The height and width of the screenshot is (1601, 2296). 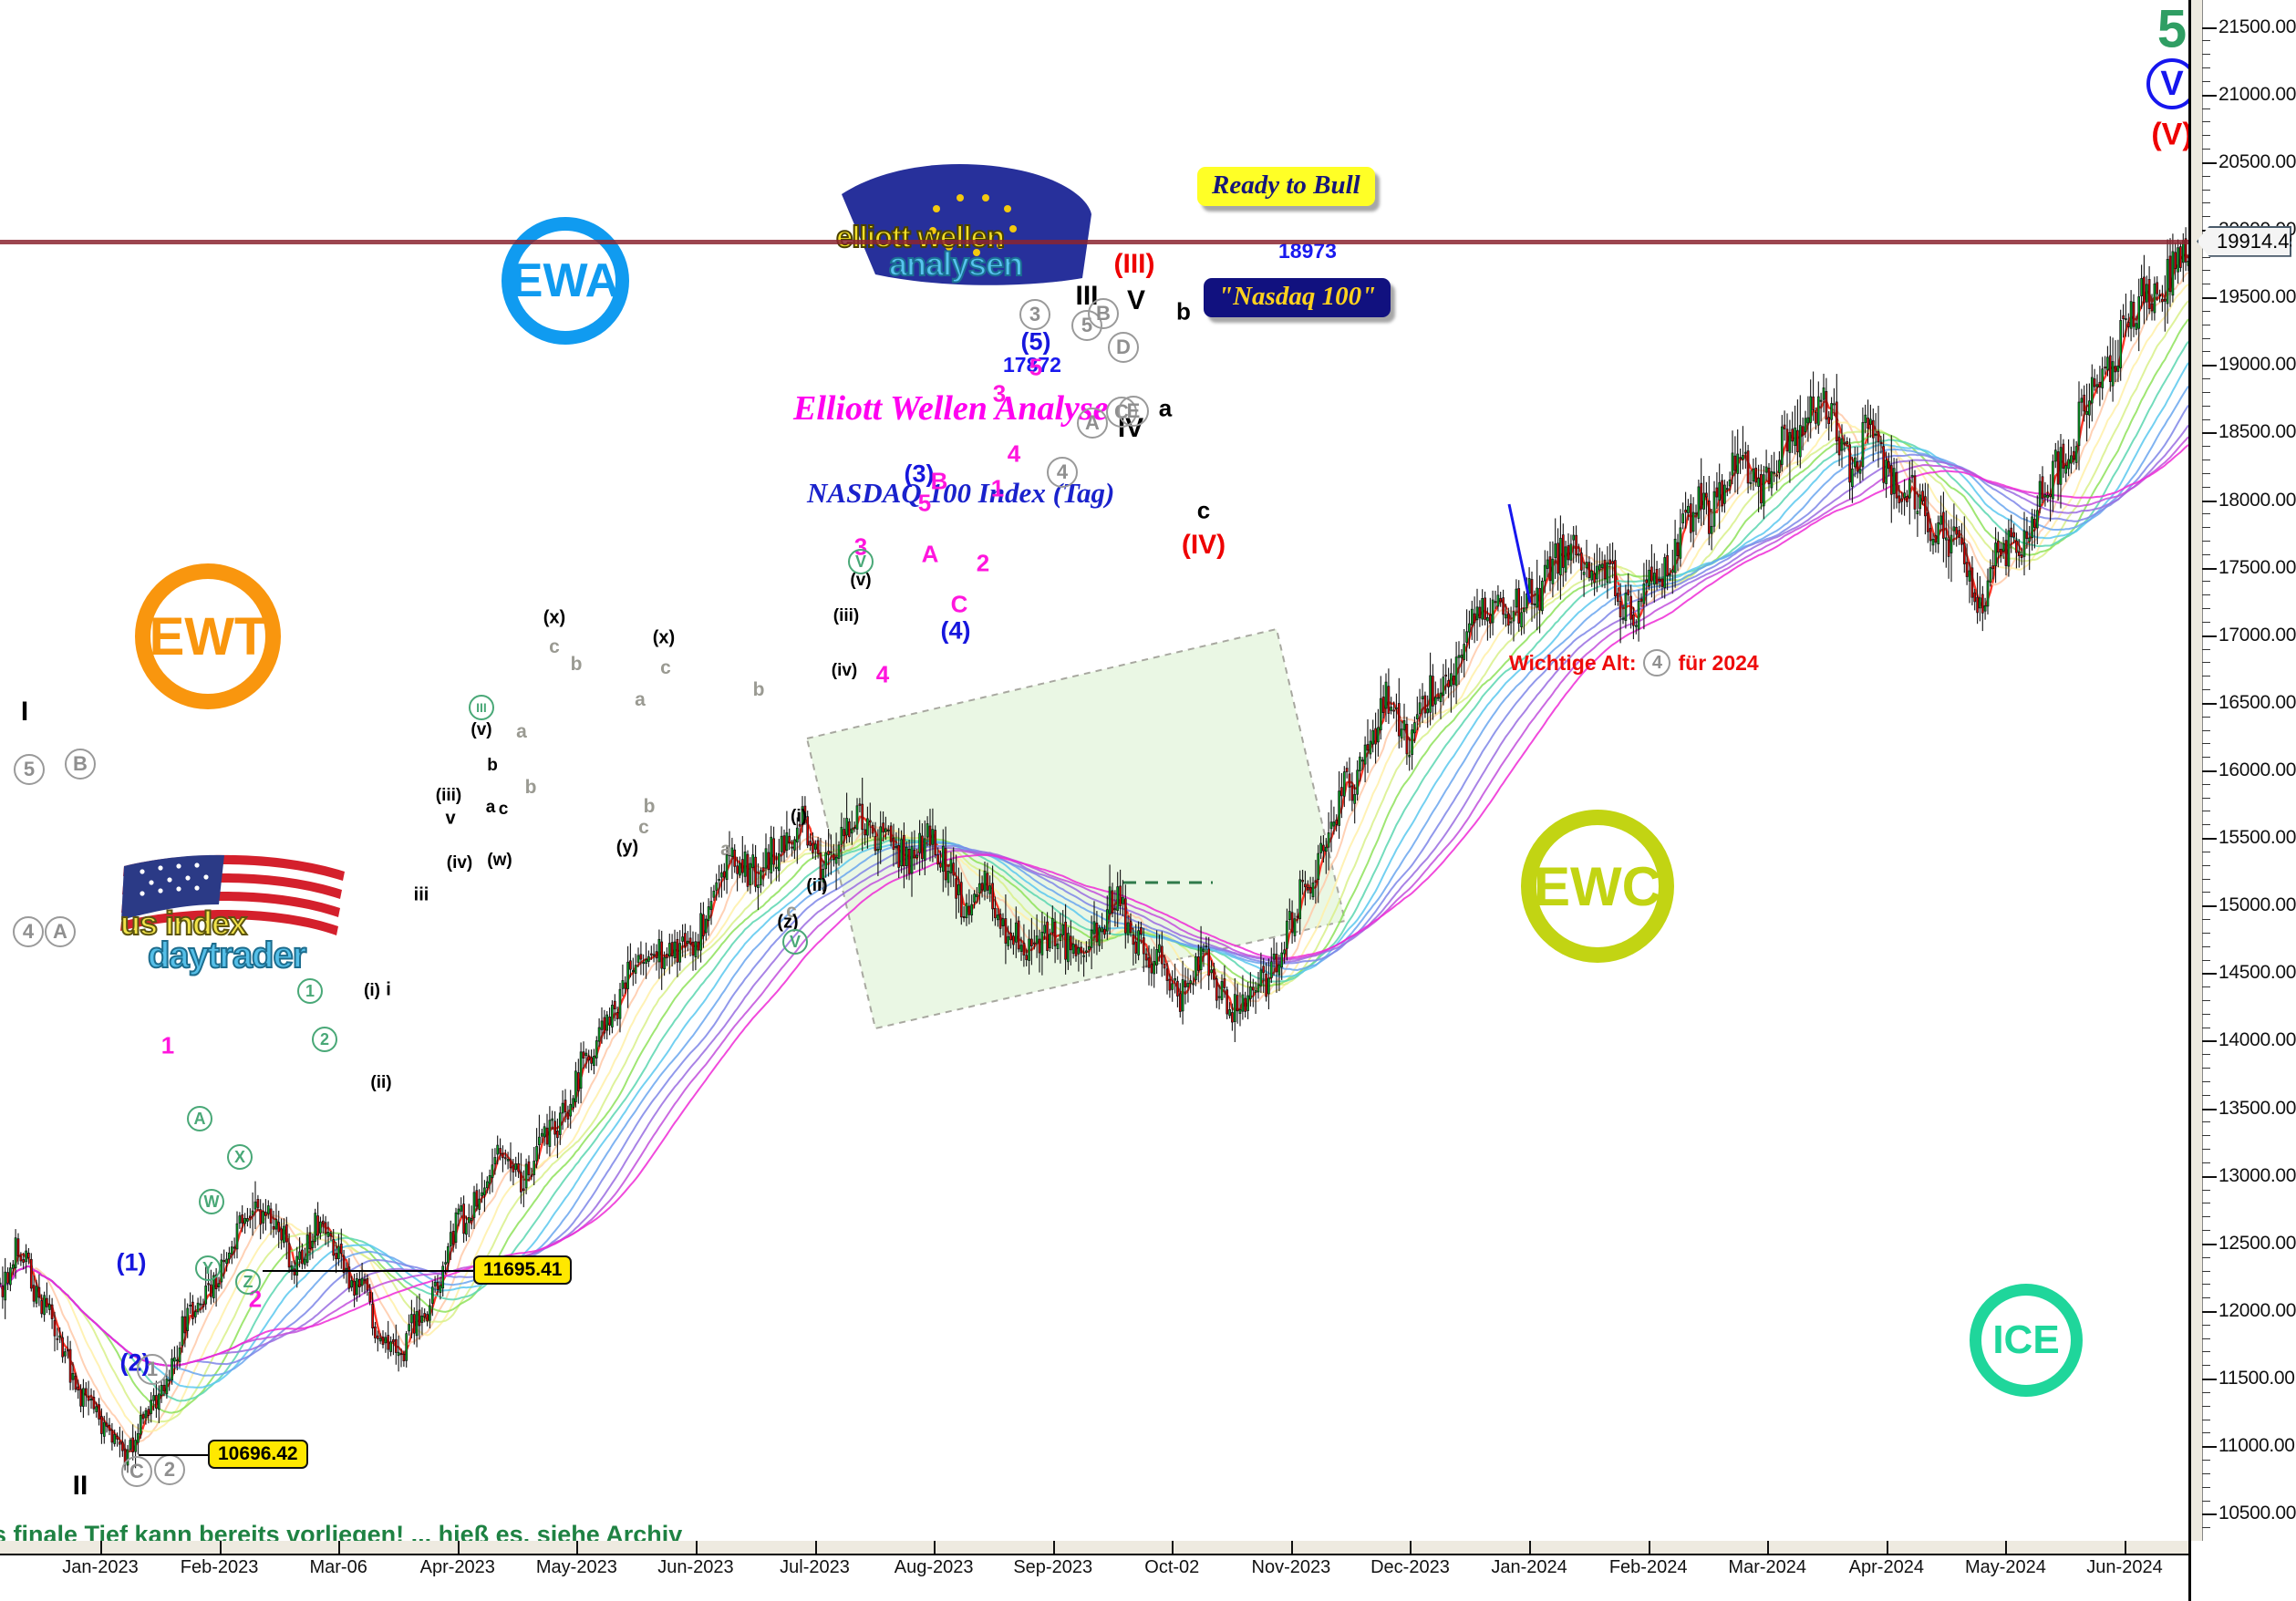 What do you see at coordinates (173, 1455) in the screenshot?
I see `price-tag-leader` at bounding box center [173, 1455].